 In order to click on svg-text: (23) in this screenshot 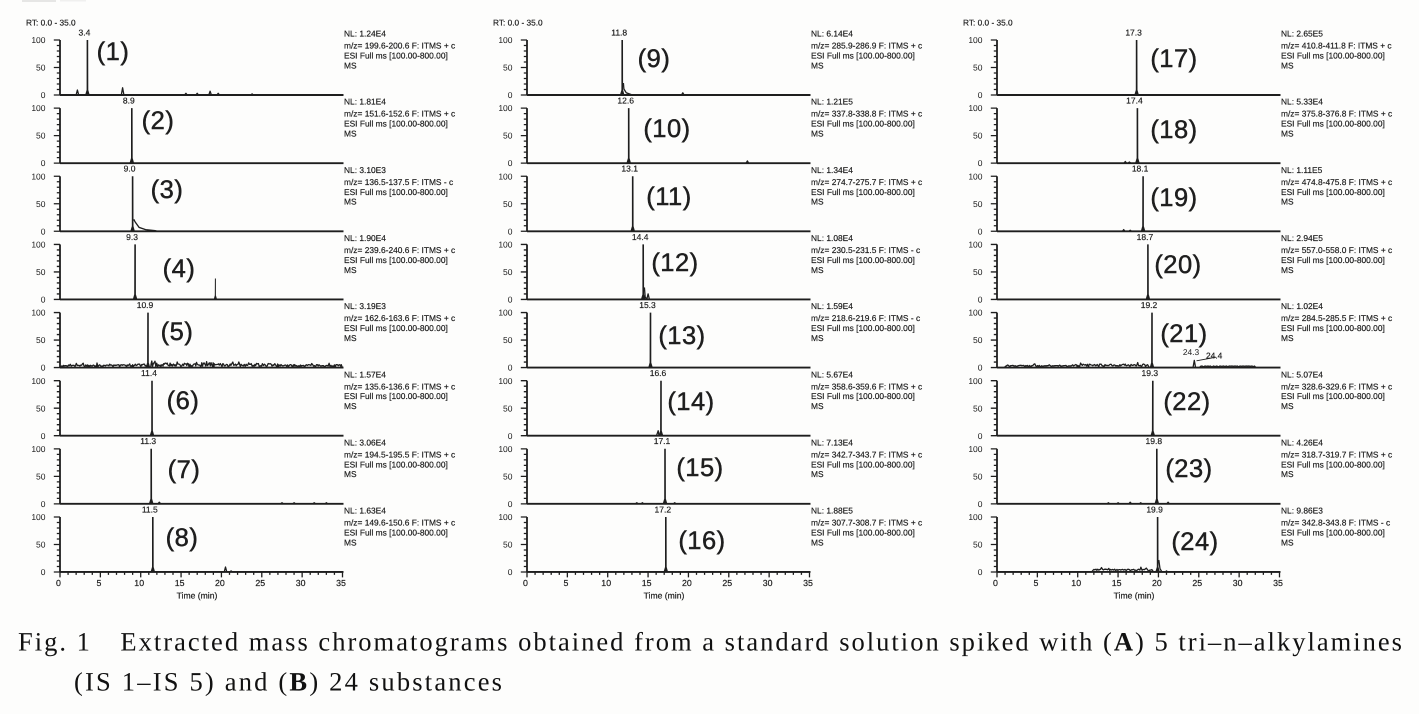, I will do `click(1188, 469)`.